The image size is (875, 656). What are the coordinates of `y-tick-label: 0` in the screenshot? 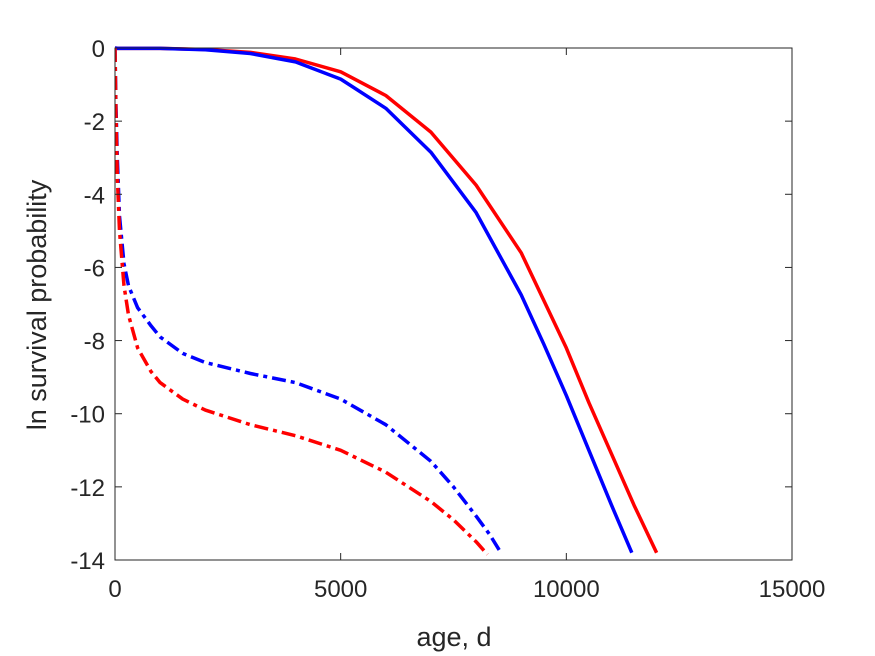 It's located at (98, 49).